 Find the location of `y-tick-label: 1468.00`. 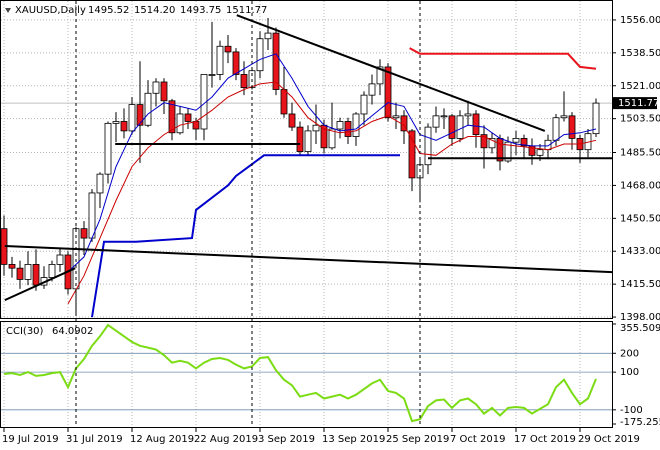

y-tick-label: 1468.00 is located at coordinates (640, 185).